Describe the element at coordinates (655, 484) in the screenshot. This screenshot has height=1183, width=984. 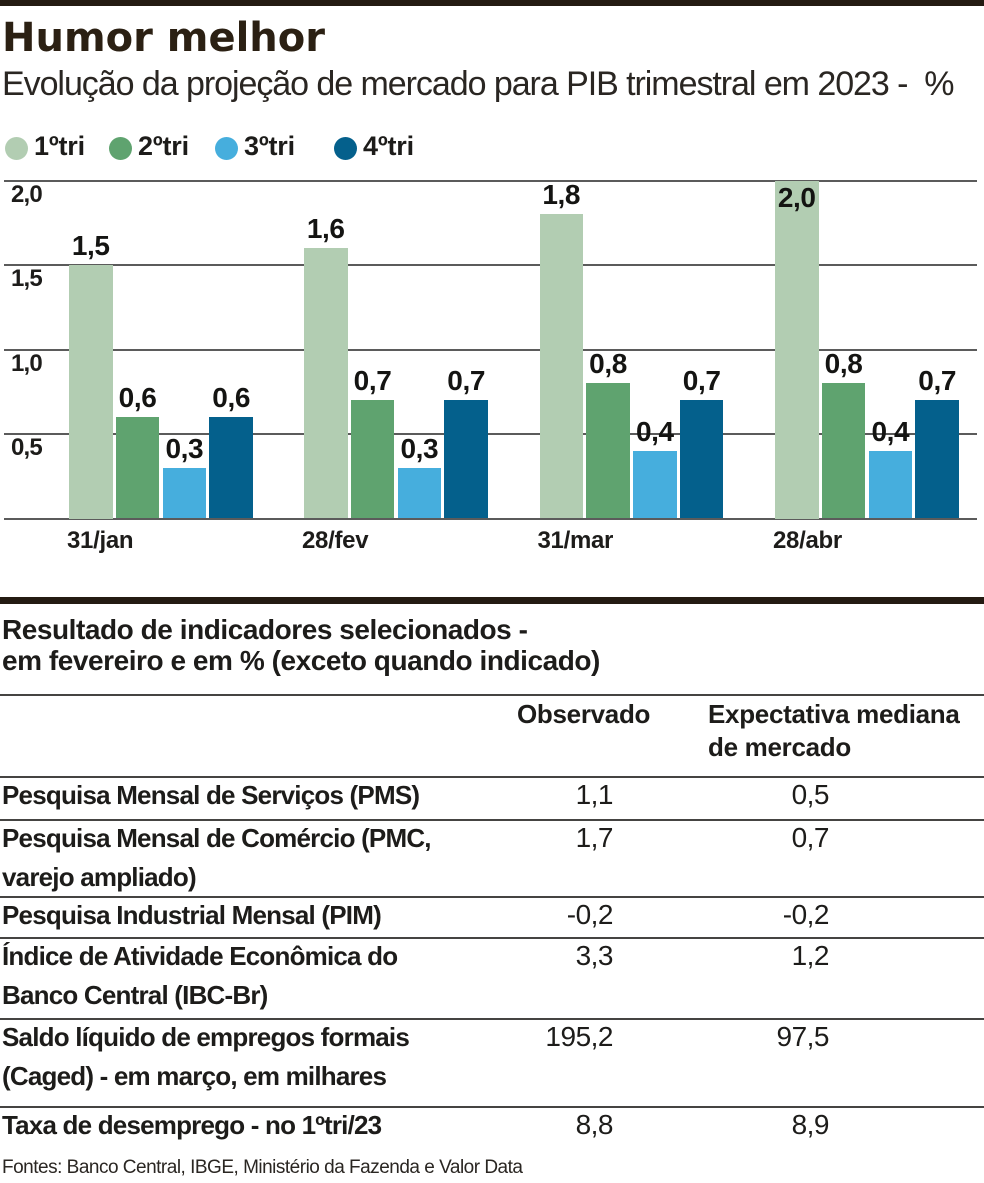
I see `bar-31-mar-3tri` at that location.